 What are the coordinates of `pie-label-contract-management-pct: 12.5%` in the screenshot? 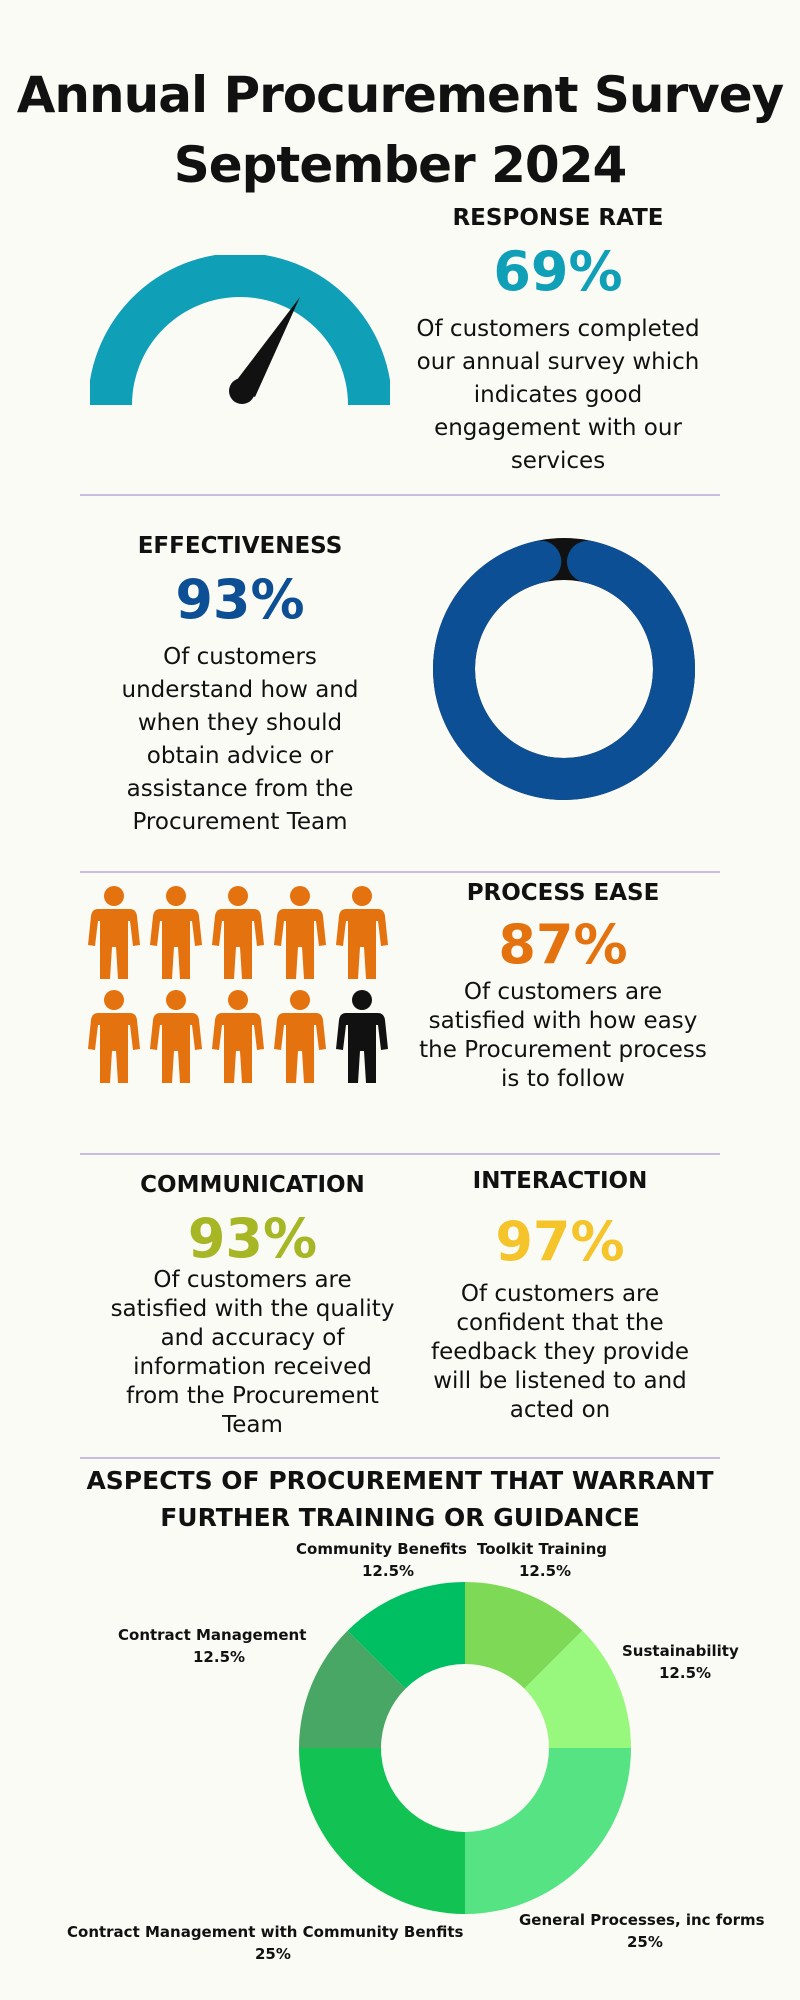 It's located at (219, 1657).